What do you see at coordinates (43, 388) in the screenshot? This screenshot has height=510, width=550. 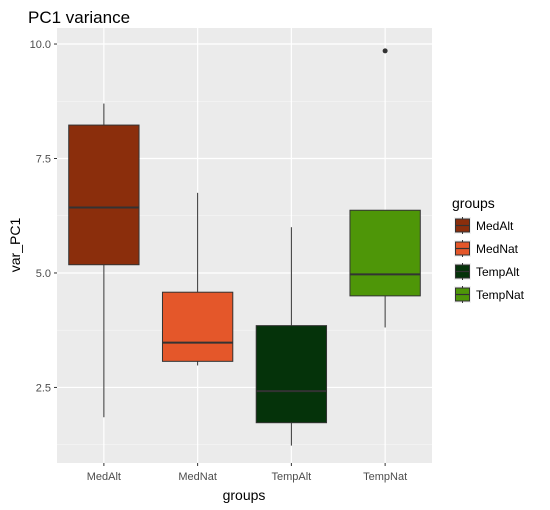 I see `y-tick-label: 2.5` at bounding box center [43, 388].